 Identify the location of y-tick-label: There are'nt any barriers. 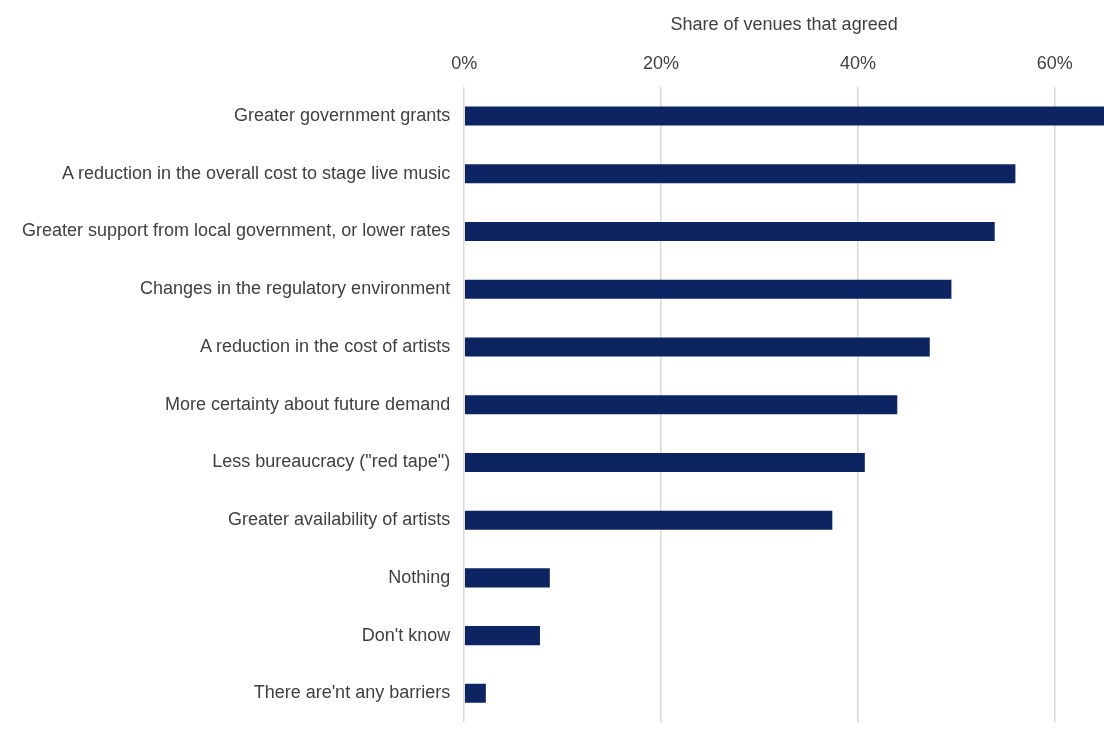
(352, 692).